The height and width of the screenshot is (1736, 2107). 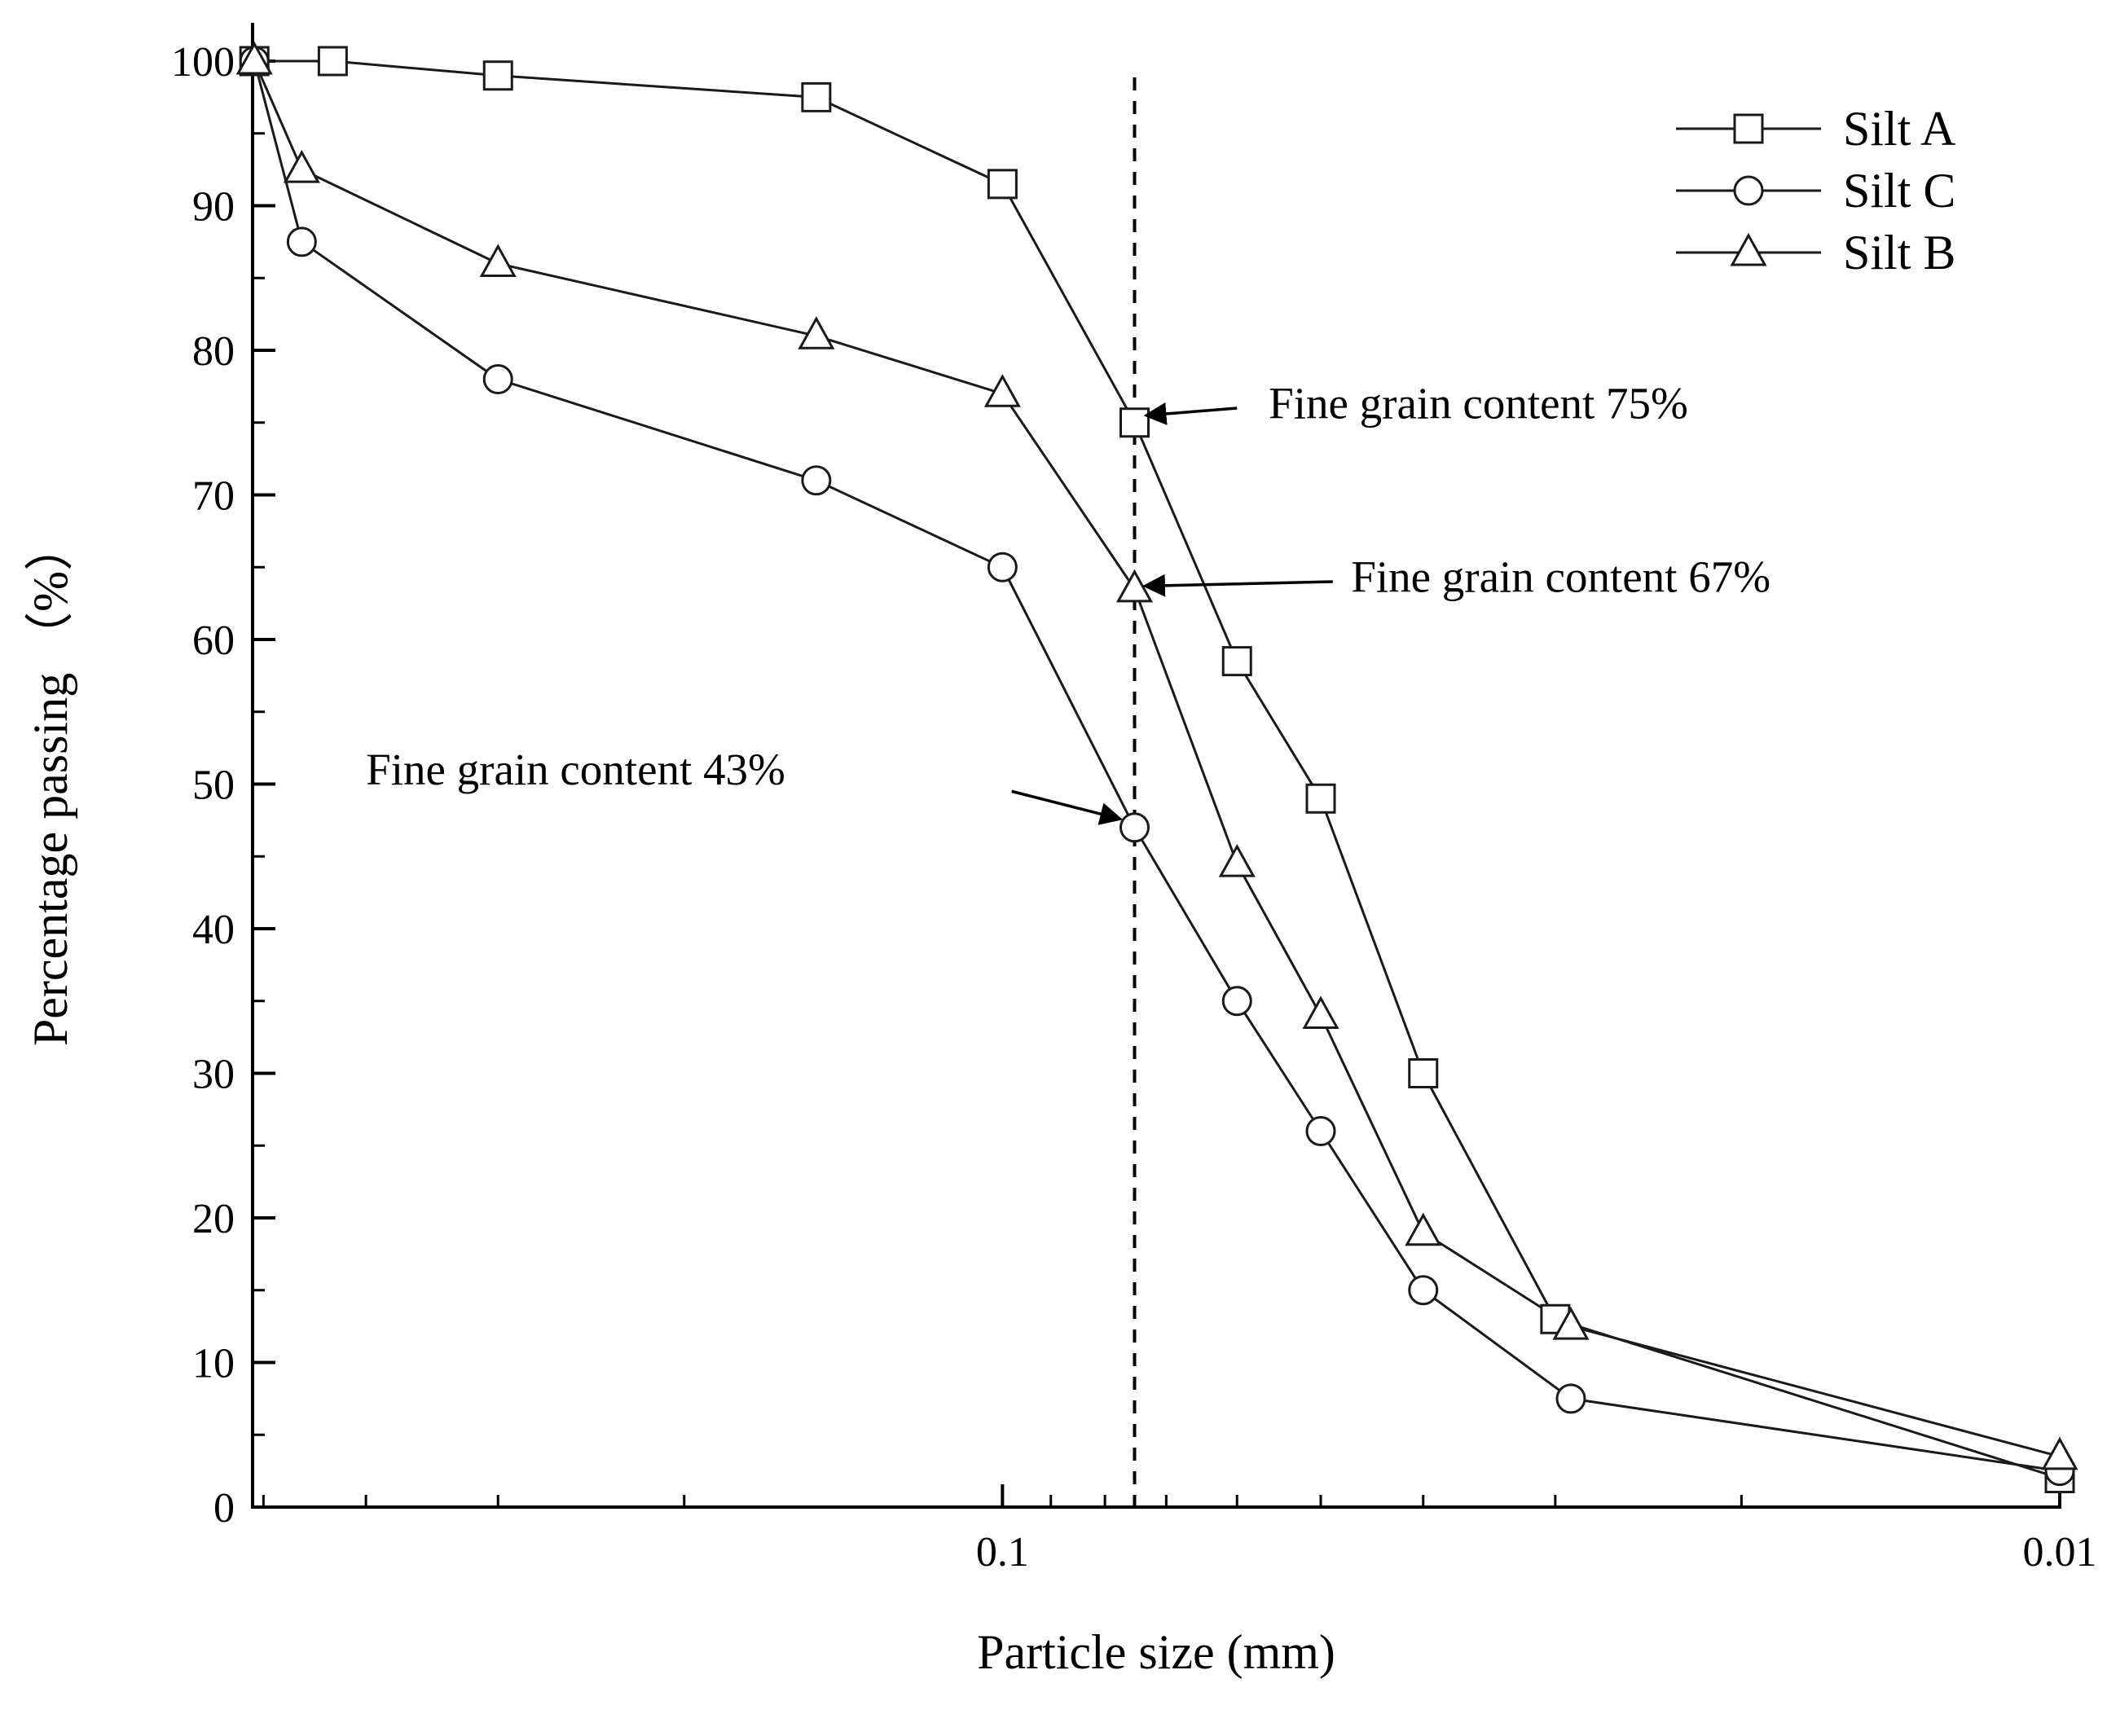 I want to click on legend-label: Silt C, so click(x=1899, y=191).